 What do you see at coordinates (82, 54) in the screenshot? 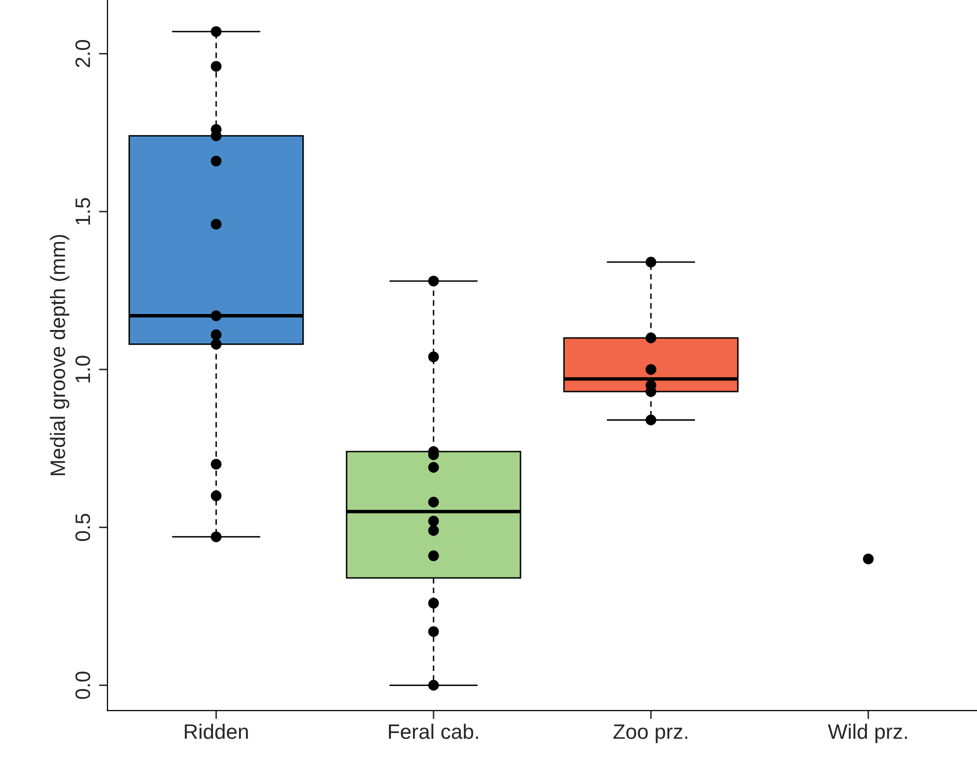
I see `y-tick-label: 2.0` at bounding box center [82, 54].